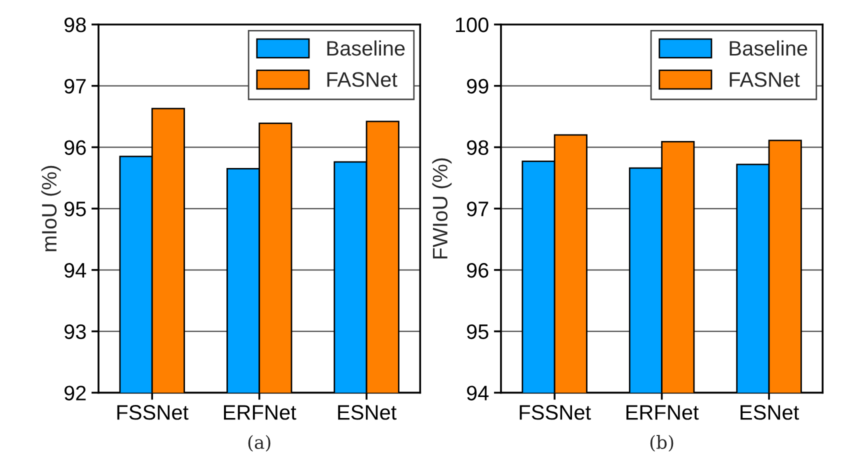  I want to click on y-axis-title: mIoU (%), so click(51, 209).